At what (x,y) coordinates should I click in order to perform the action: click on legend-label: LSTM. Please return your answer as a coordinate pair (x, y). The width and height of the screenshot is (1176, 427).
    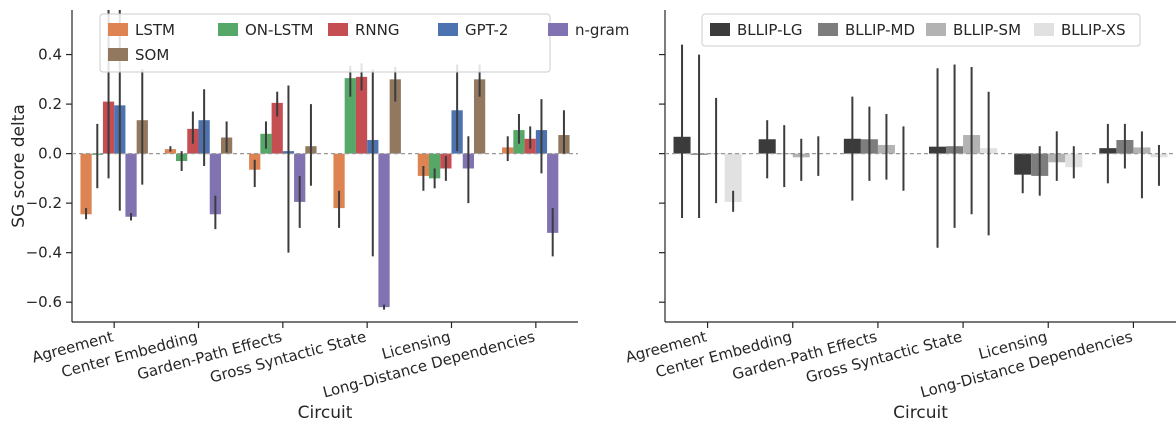
    Looking at the image, I should click on (155, 30).